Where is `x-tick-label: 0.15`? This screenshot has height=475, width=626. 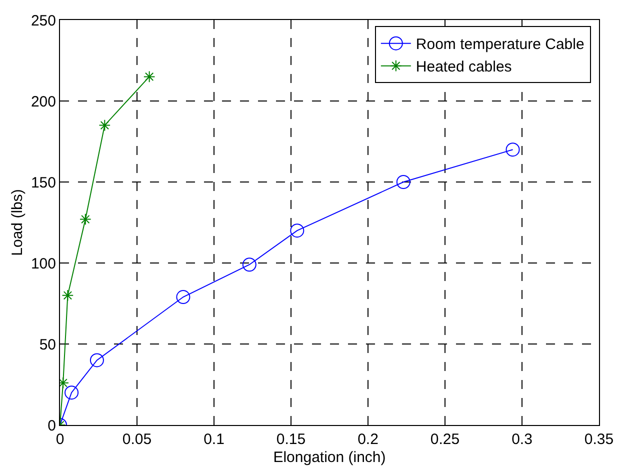
x-tick-label: 0.15 is located at coordinates (291, 439).